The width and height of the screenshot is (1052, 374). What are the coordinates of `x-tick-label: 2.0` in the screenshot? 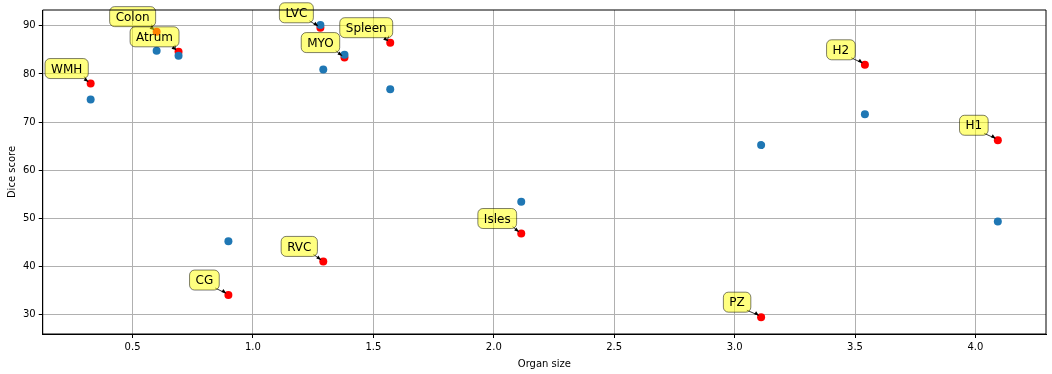 It's located at (493, 346).